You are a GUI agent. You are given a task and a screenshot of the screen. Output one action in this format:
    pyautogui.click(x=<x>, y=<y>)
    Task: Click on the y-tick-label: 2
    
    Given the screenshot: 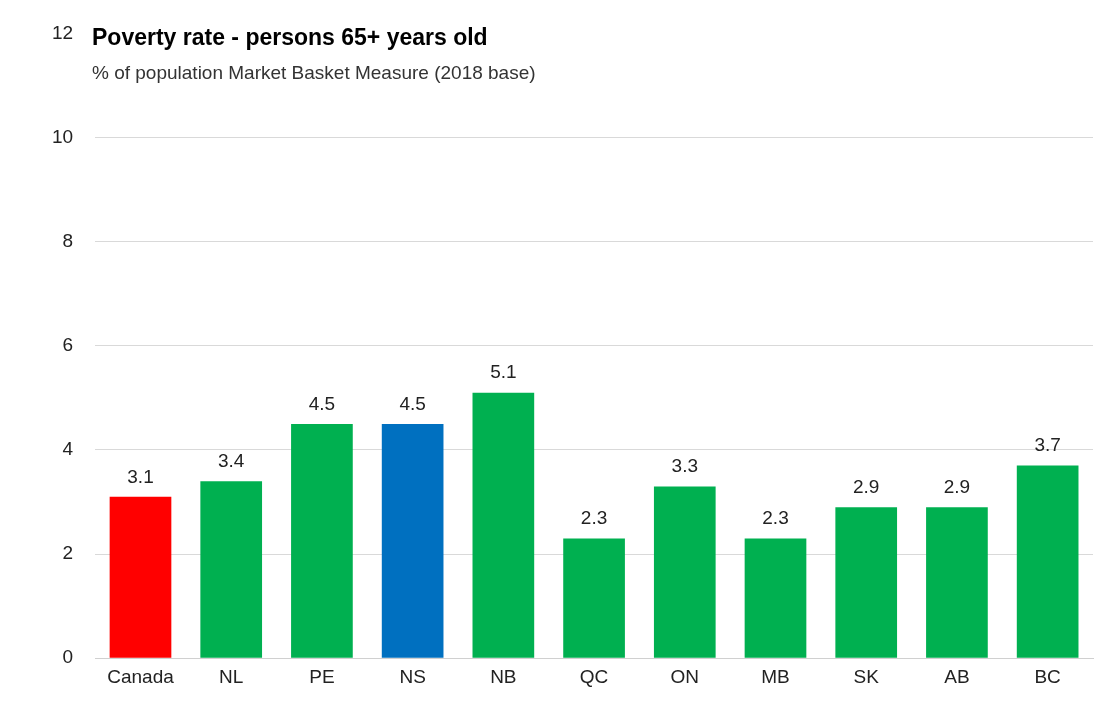 What is the action you would take?
    pyautogui.click(x=68, y=553)
    